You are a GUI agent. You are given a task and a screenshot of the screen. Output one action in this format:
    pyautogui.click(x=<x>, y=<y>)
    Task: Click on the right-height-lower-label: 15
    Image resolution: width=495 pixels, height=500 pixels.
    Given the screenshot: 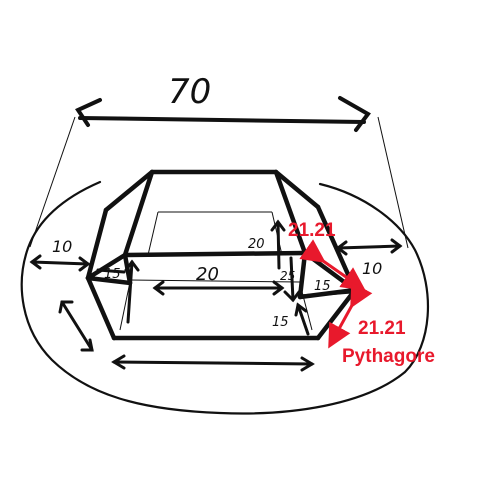 What is the action you would take?
    pyautogui.click(x=280, y=322)
    